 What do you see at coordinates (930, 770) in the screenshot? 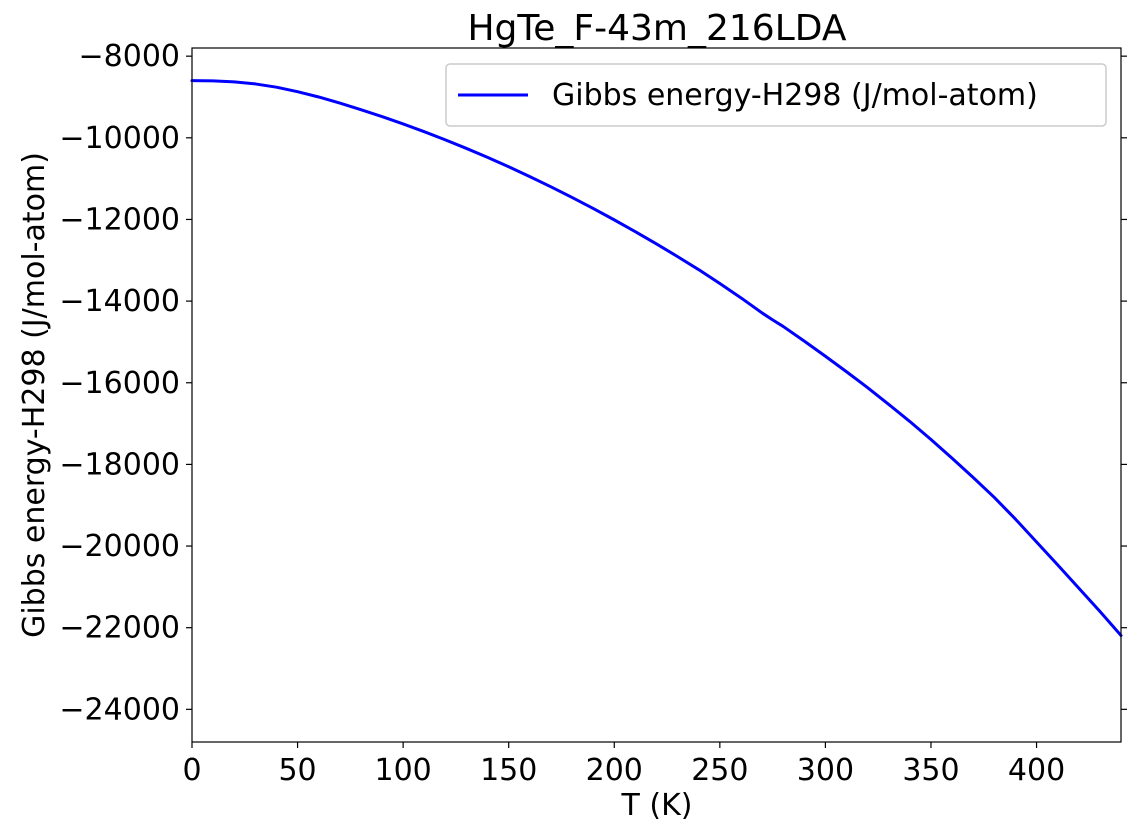
I see `x-tick-label: 350` at bounding box center [930, 770].